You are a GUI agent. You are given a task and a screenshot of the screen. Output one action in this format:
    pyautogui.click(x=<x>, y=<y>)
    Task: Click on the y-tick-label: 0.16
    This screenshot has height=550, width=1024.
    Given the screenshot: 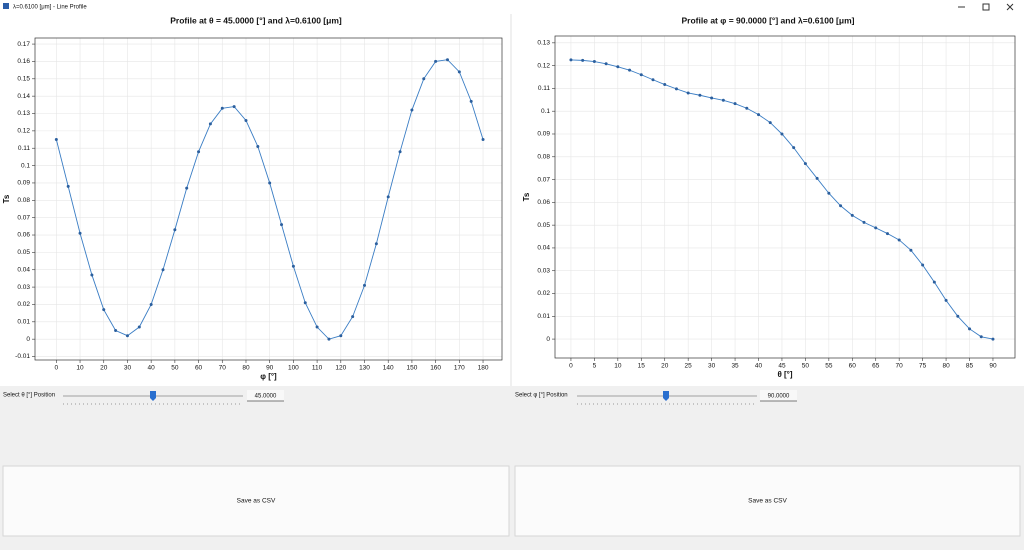 What is the action you would take?
    pyautogui.click(x=23, y=61)
    